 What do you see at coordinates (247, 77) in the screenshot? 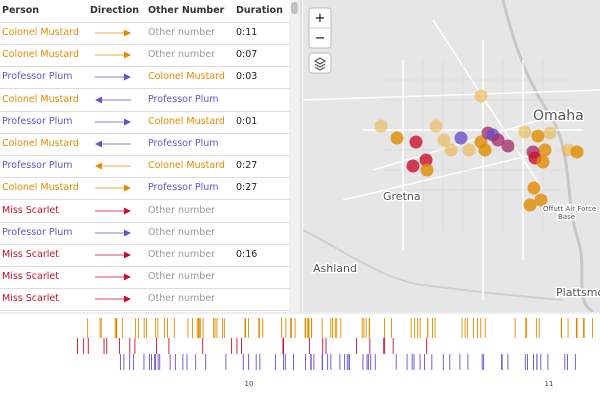
I see `duration: 0:03` at bounding box center [247, 77].